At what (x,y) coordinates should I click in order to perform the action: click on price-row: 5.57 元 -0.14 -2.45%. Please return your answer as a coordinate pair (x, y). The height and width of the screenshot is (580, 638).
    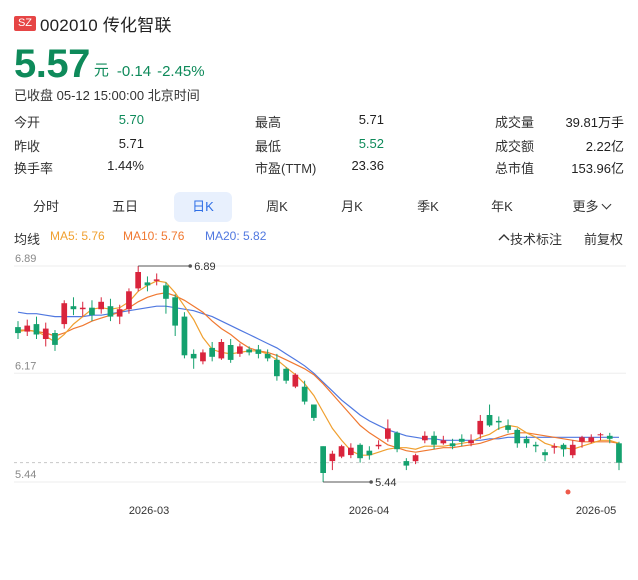
    Looking at the image, I should click on (109, 62).